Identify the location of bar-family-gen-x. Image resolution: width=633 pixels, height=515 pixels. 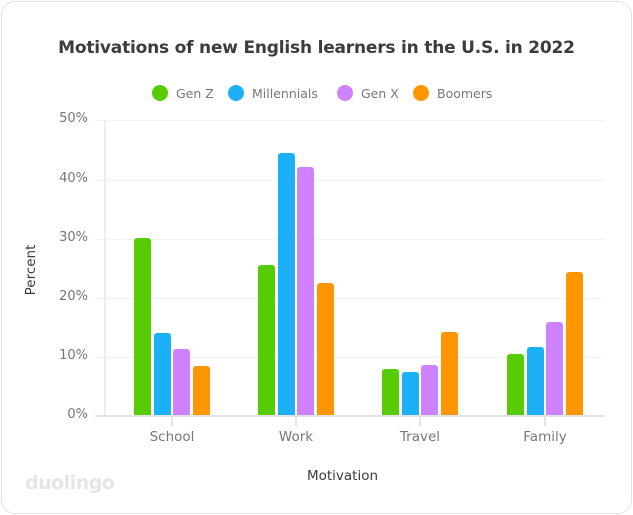
(554, 369).